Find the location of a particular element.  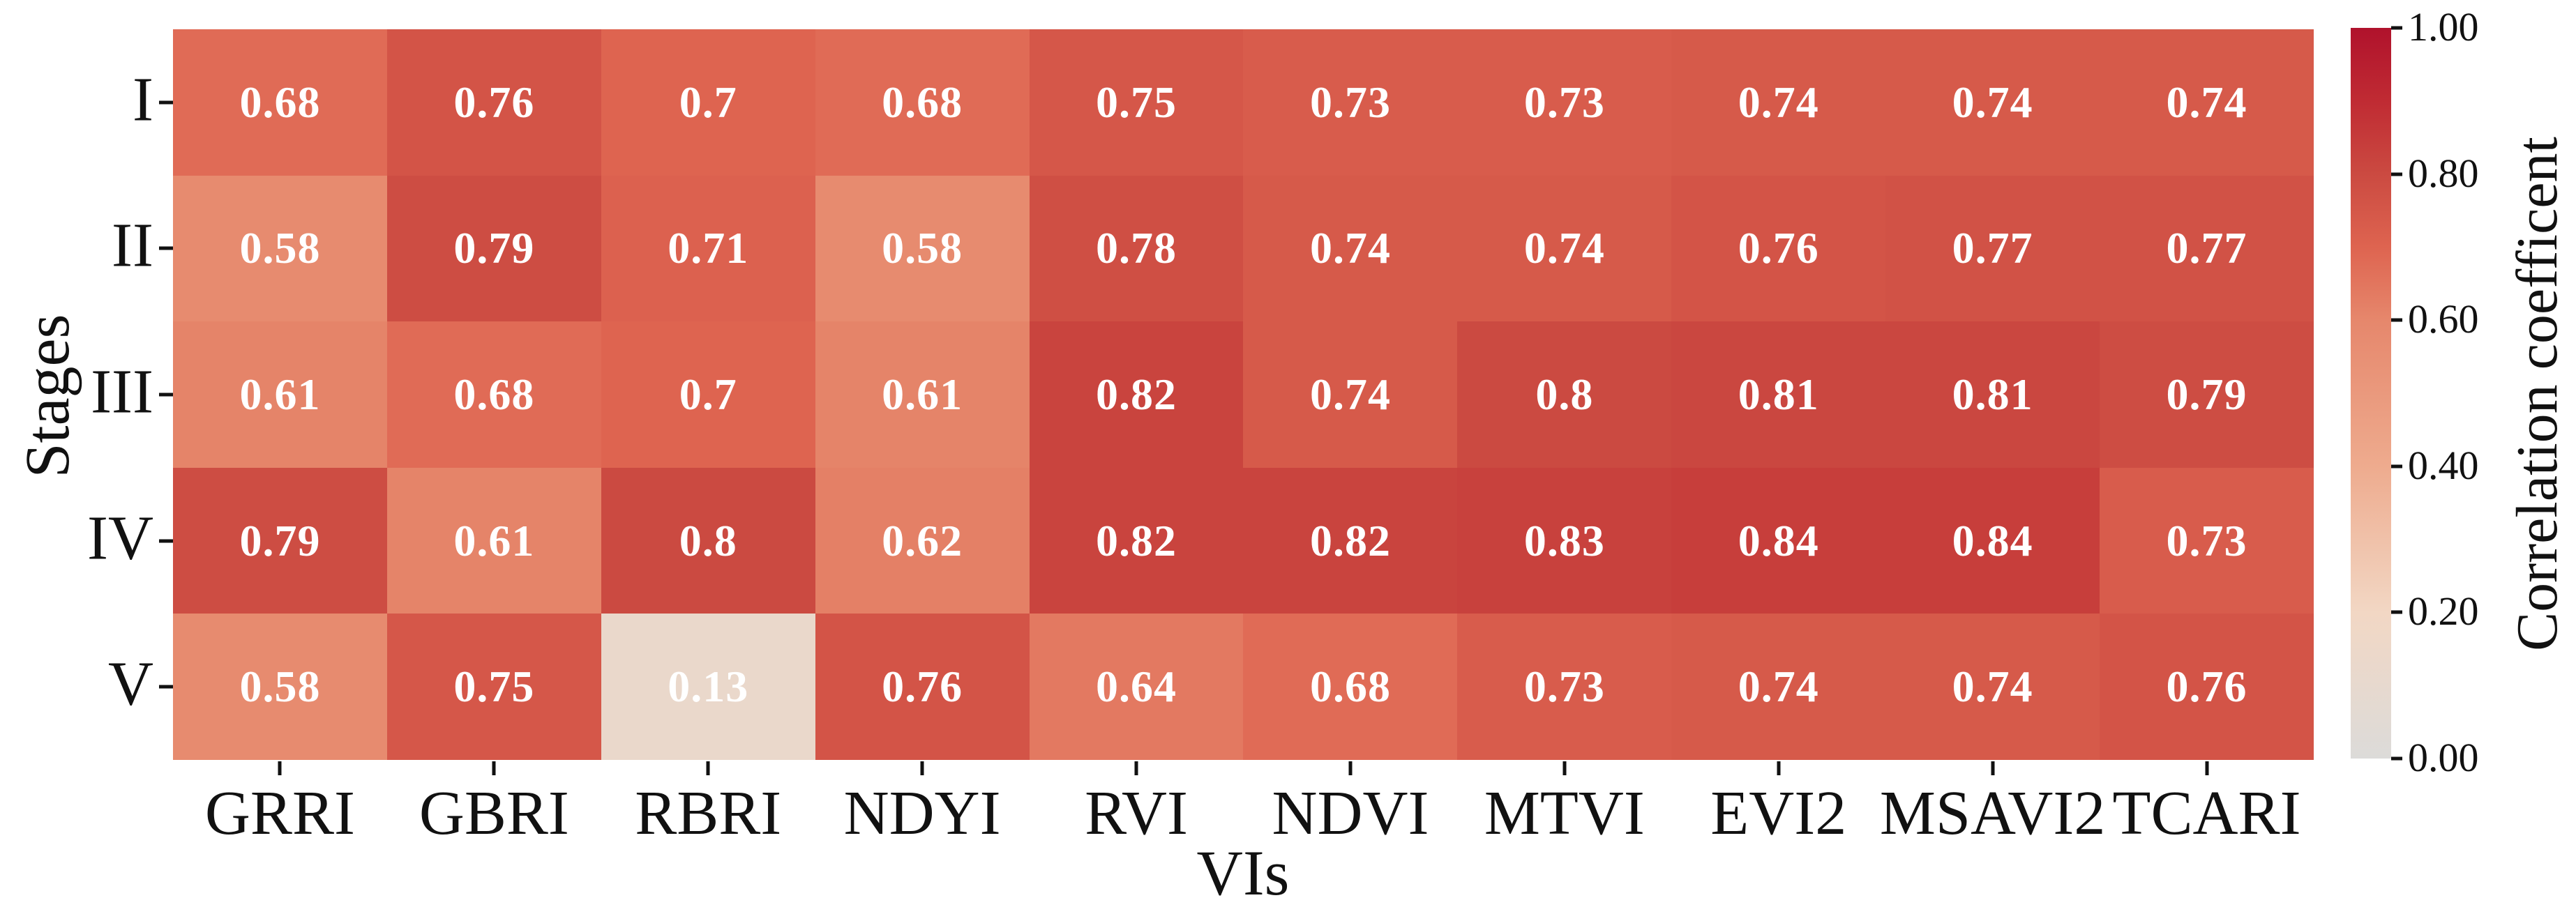

x-tick-label: GRRI is located at coordinates (279, 814).